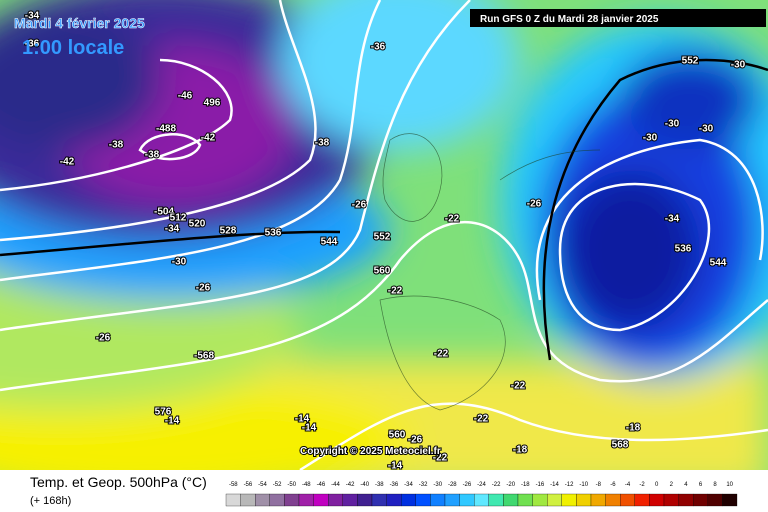  Describe the element at coordinates (163, 412) in the screenshot. I see `contour-label: 576` at that location.